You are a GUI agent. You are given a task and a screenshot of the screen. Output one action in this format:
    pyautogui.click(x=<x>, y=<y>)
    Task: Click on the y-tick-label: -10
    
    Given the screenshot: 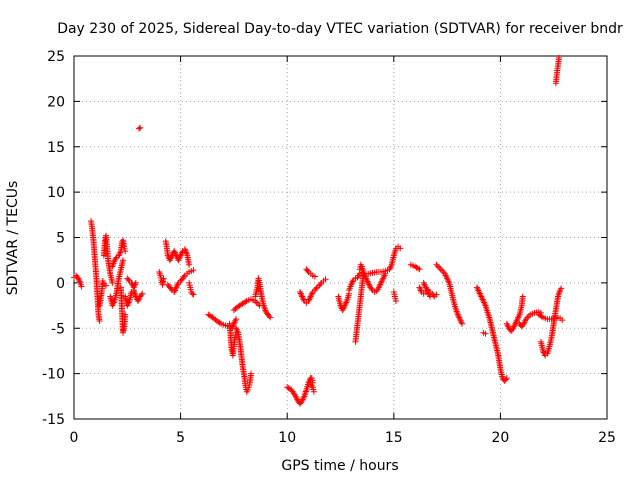 What is the action you would take?
    pyautogui.click(x=53, y=375)
    